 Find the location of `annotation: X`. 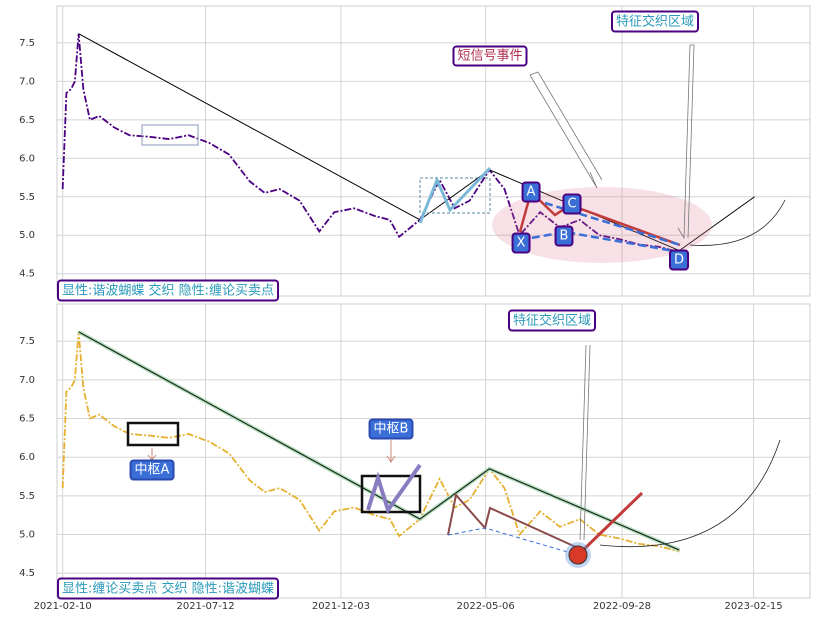

annotation: X is located at coordinates (521, 243).